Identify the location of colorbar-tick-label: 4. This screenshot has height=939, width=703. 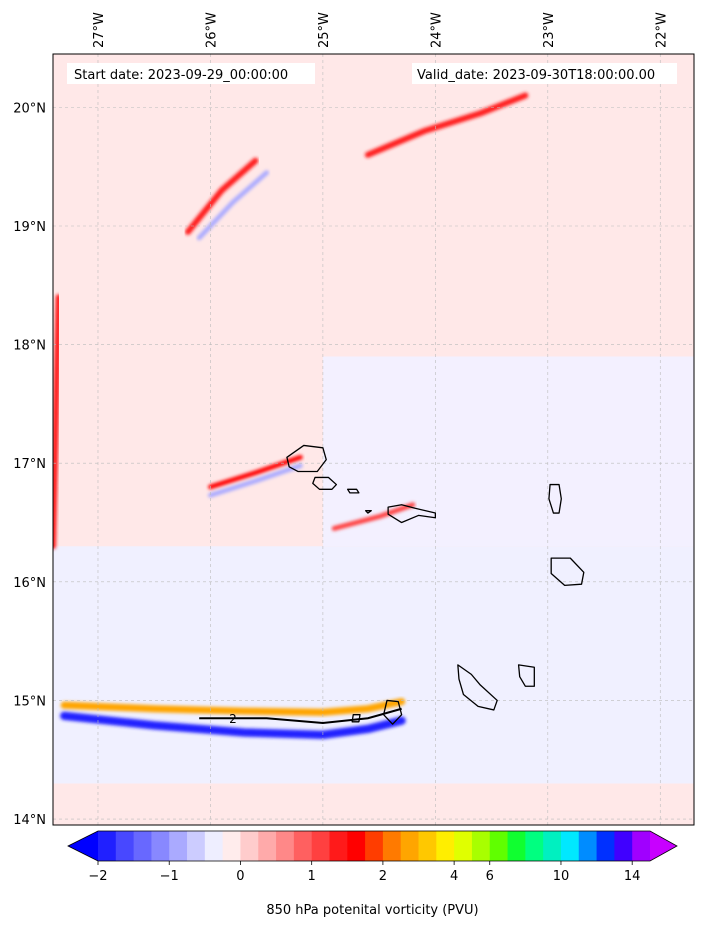
(454, 876).